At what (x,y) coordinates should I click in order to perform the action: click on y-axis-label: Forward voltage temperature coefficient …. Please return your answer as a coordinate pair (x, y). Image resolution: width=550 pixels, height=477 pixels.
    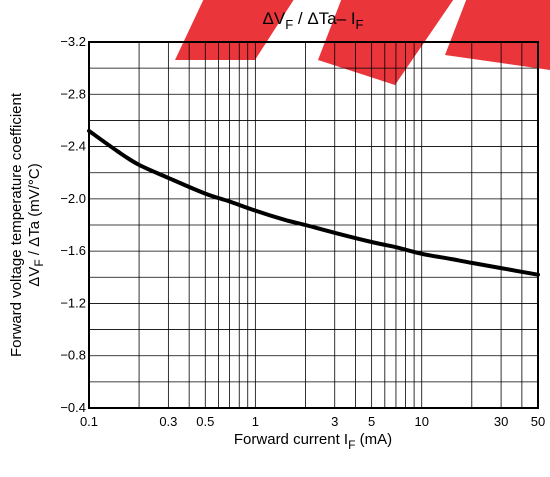
    Looking at the image, I should click on (27, 224).